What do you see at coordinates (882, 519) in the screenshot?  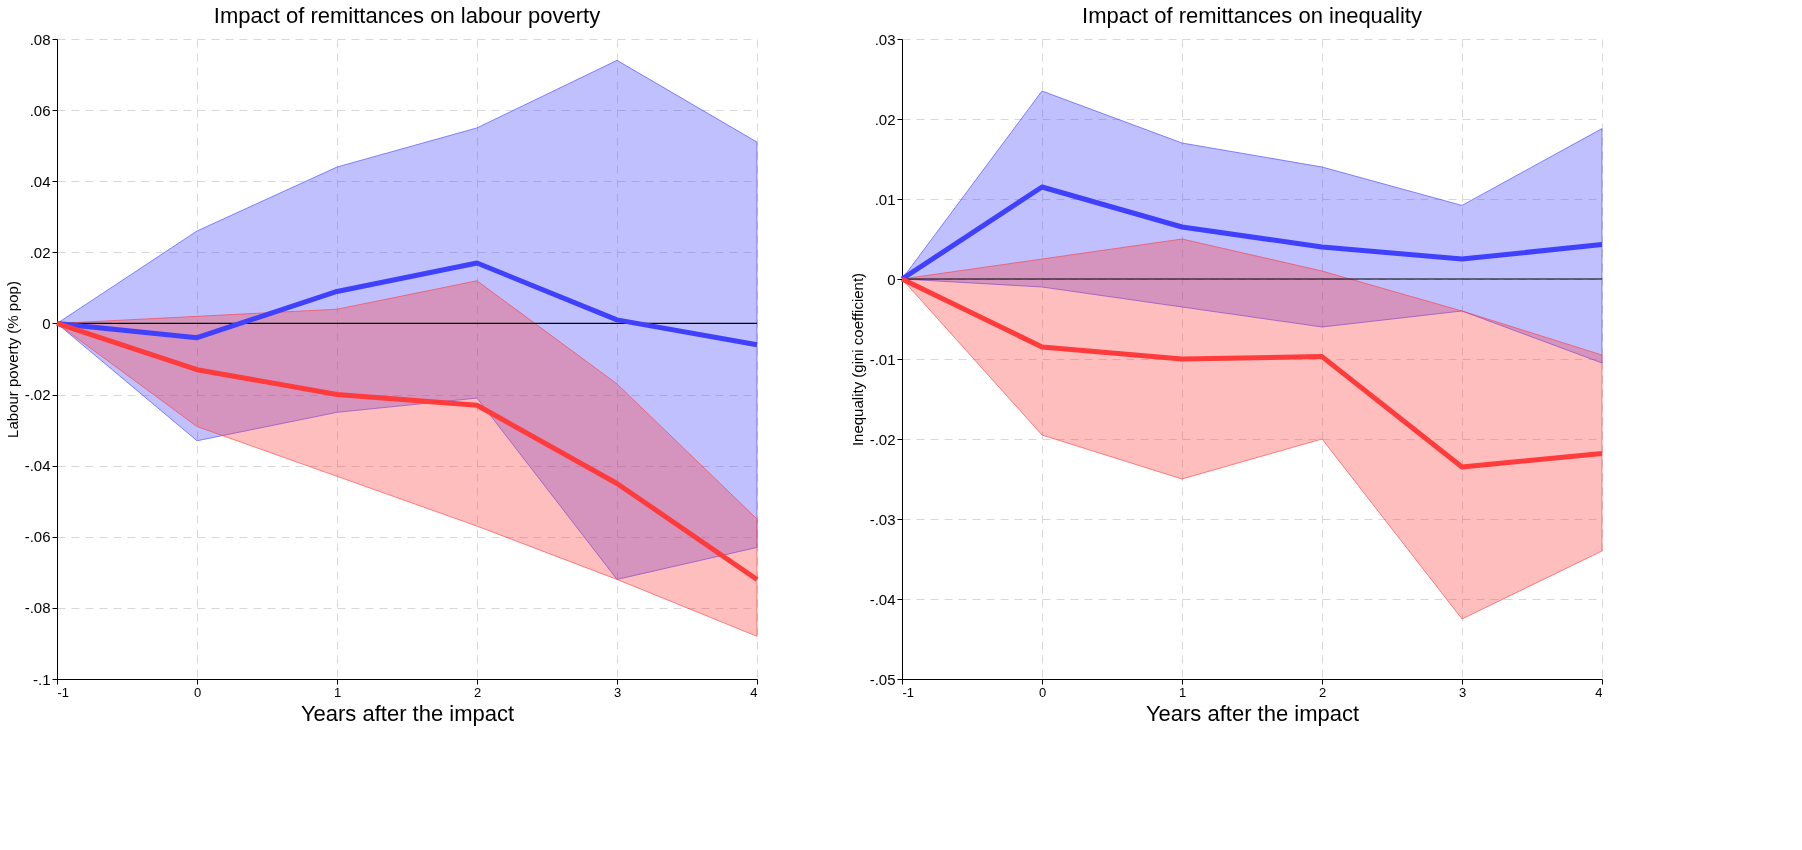 I see `y-tick-label: -.03` at bounding box center [882, 519].